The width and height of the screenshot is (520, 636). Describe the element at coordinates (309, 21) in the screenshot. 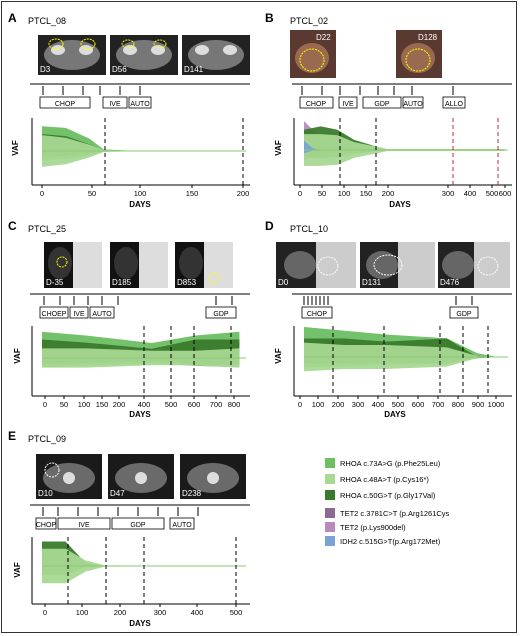

I see `panel-b-title: PTCL_02` at that location.